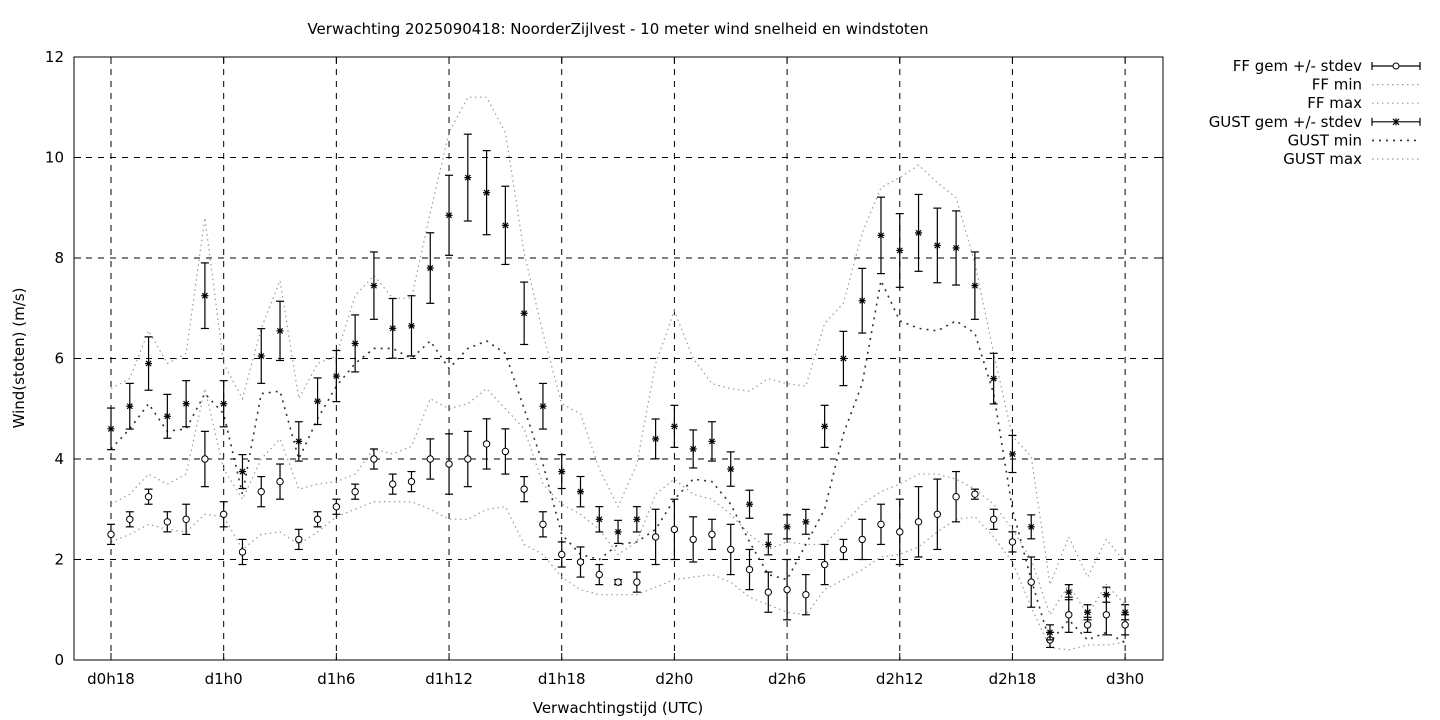 The height and width of the screenshot is (720, 1440). I want to click on y-axis-label: Wind(stoten) (m/s), so click(19, 358).